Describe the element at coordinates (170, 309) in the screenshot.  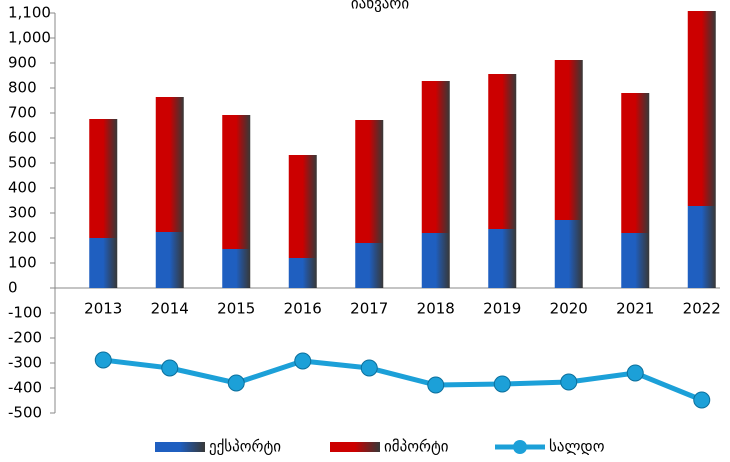
I see `x-tick-label: 2014` at that location.